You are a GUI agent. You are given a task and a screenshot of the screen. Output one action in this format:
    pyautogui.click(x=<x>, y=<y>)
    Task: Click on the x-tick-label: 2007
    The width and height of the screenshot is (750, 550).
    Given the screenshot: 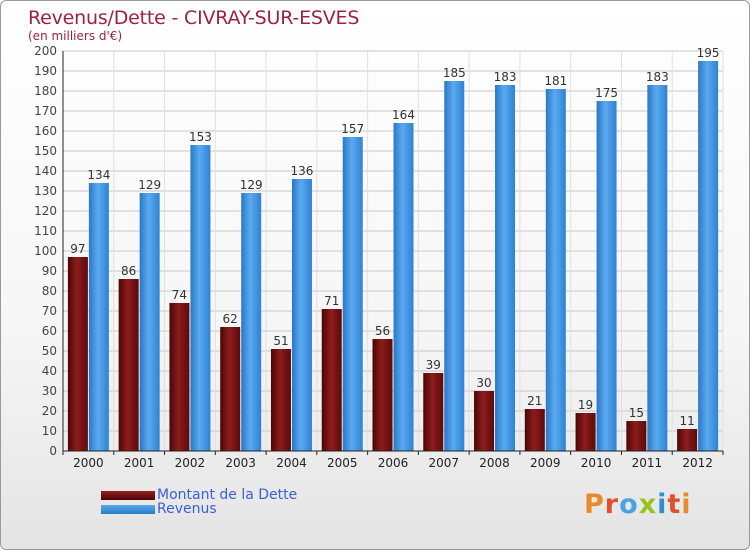 What is the action you would take?
    pyautogui.click(x=443, y=463)
    